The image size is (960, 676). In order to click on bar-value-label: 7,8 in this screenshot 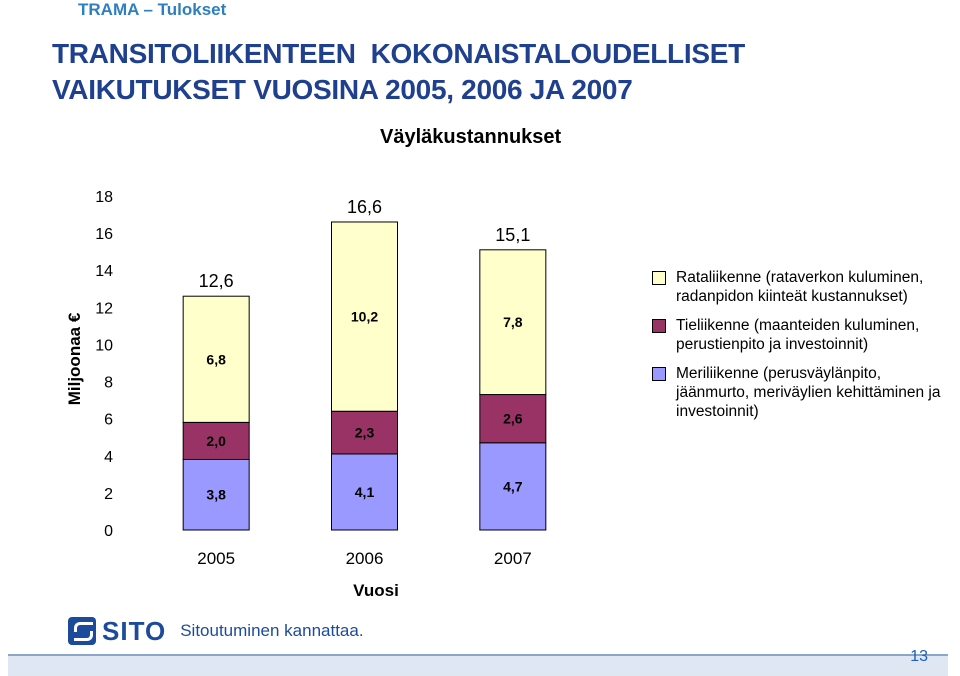, I will do `click(513, 322)`.